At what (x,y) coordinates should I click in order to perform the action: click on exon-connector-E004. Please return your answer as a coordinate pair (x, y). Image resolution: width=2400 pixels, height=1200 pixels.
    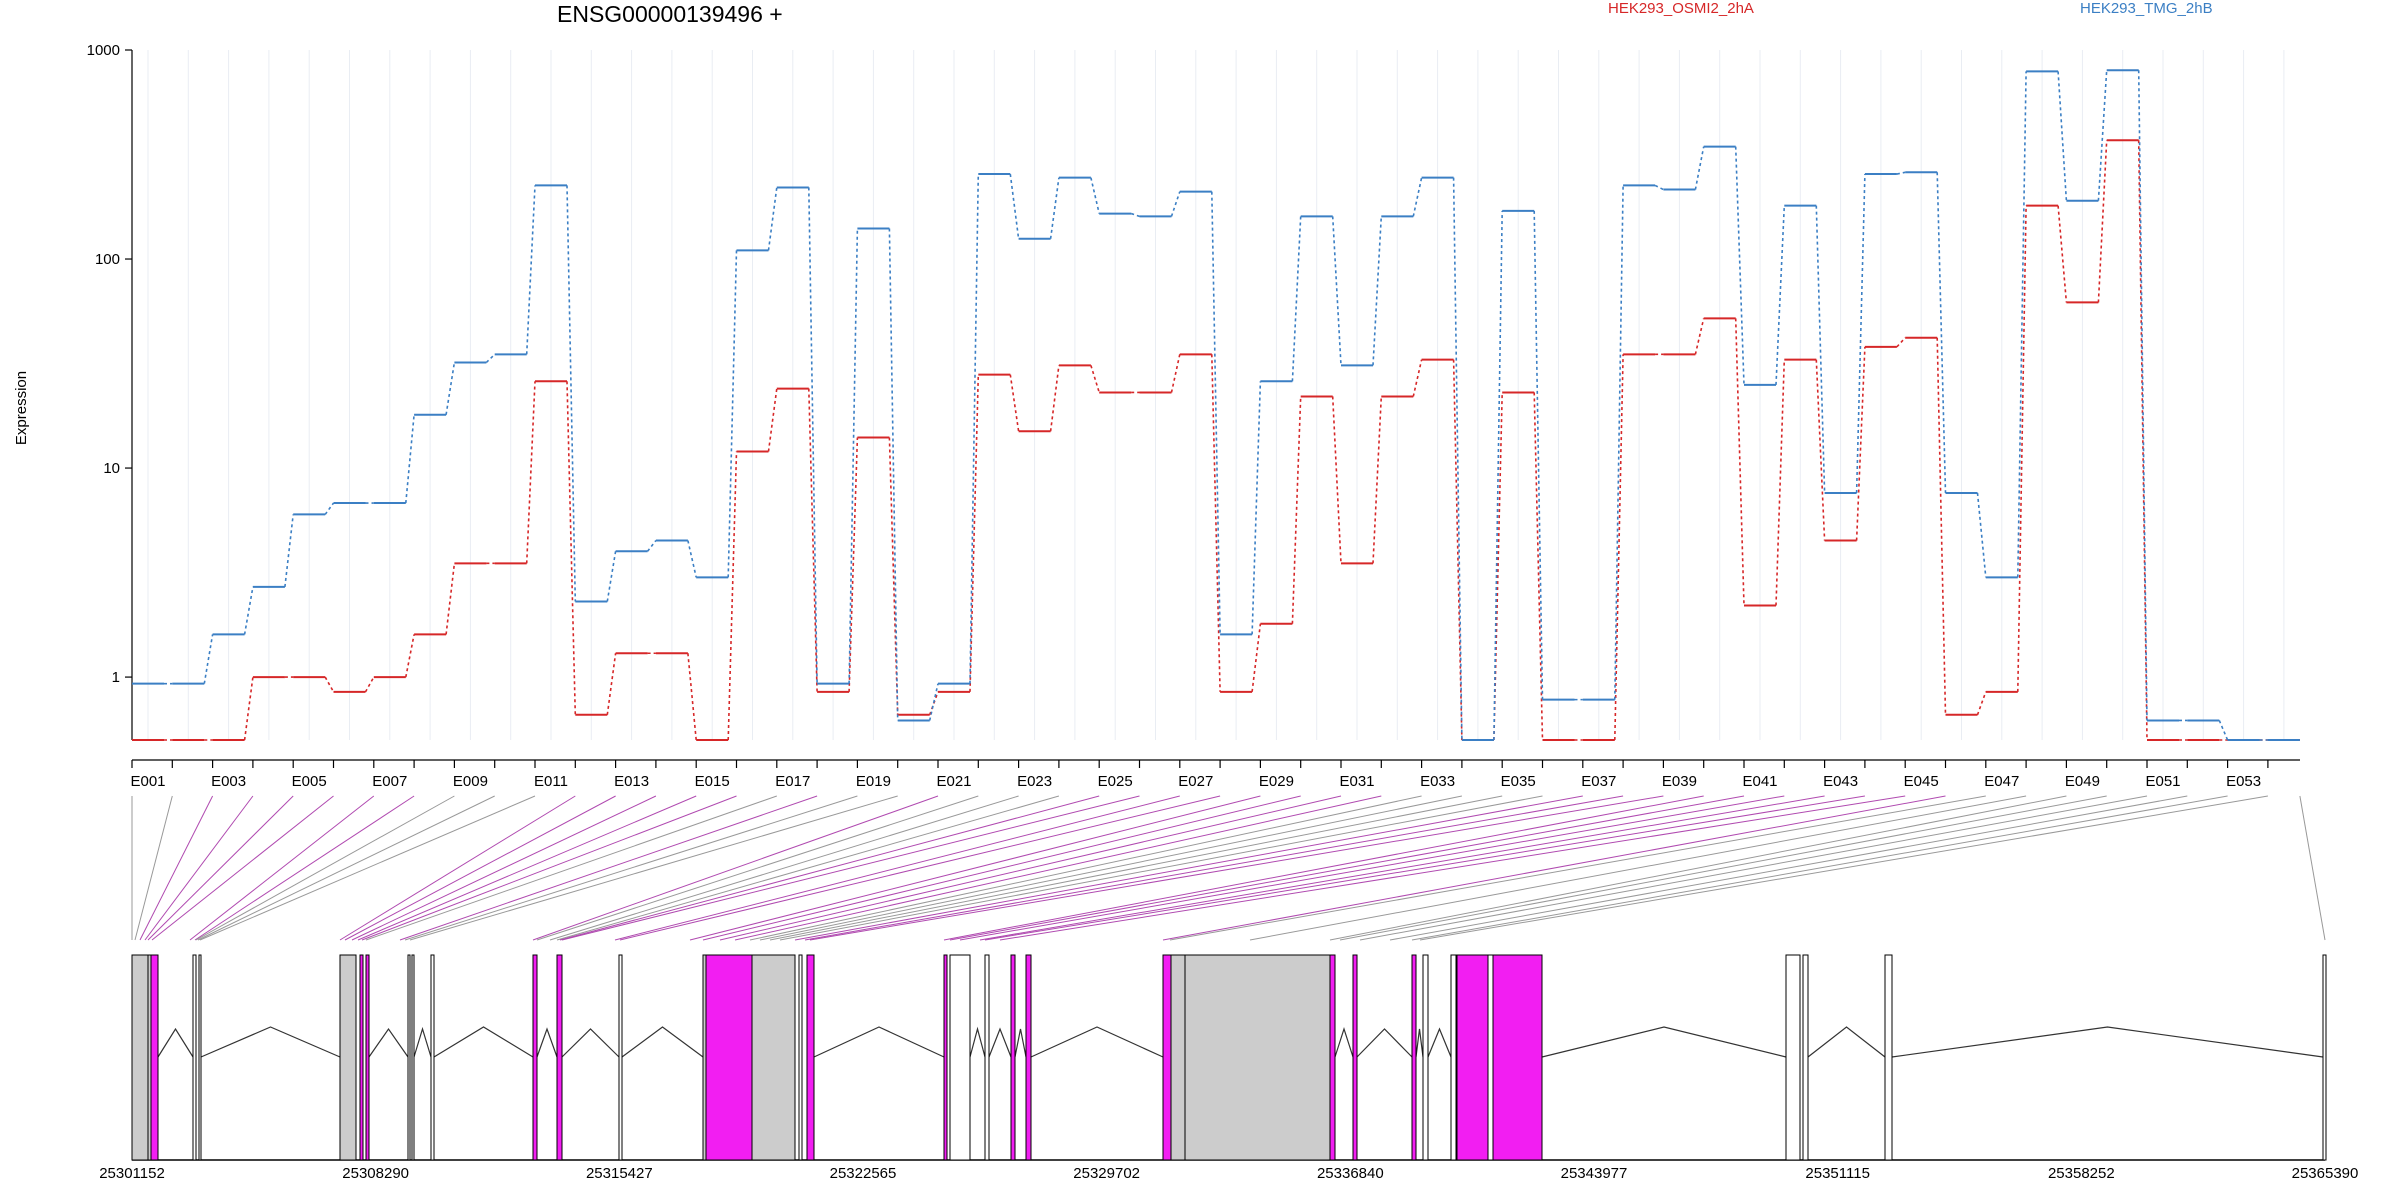
    Looking at the image, I should click on (199, 868).